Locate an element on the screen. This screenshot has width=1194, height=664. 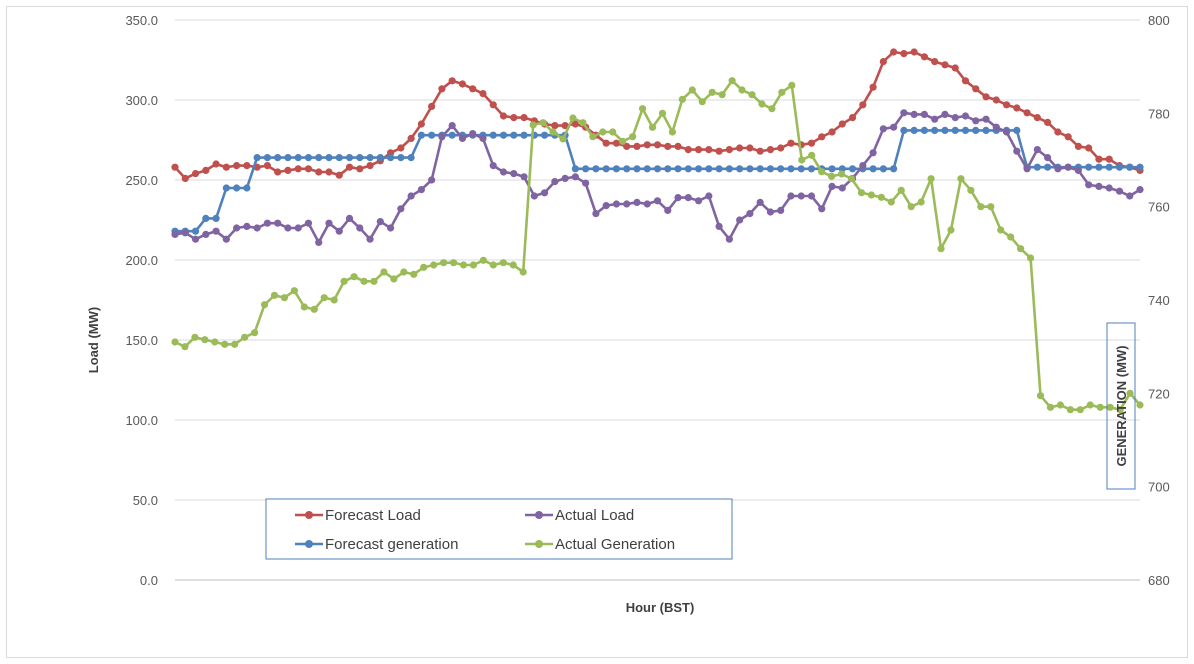
left-y-axis-title: Load (MW) is located at coordinates (93, 340).